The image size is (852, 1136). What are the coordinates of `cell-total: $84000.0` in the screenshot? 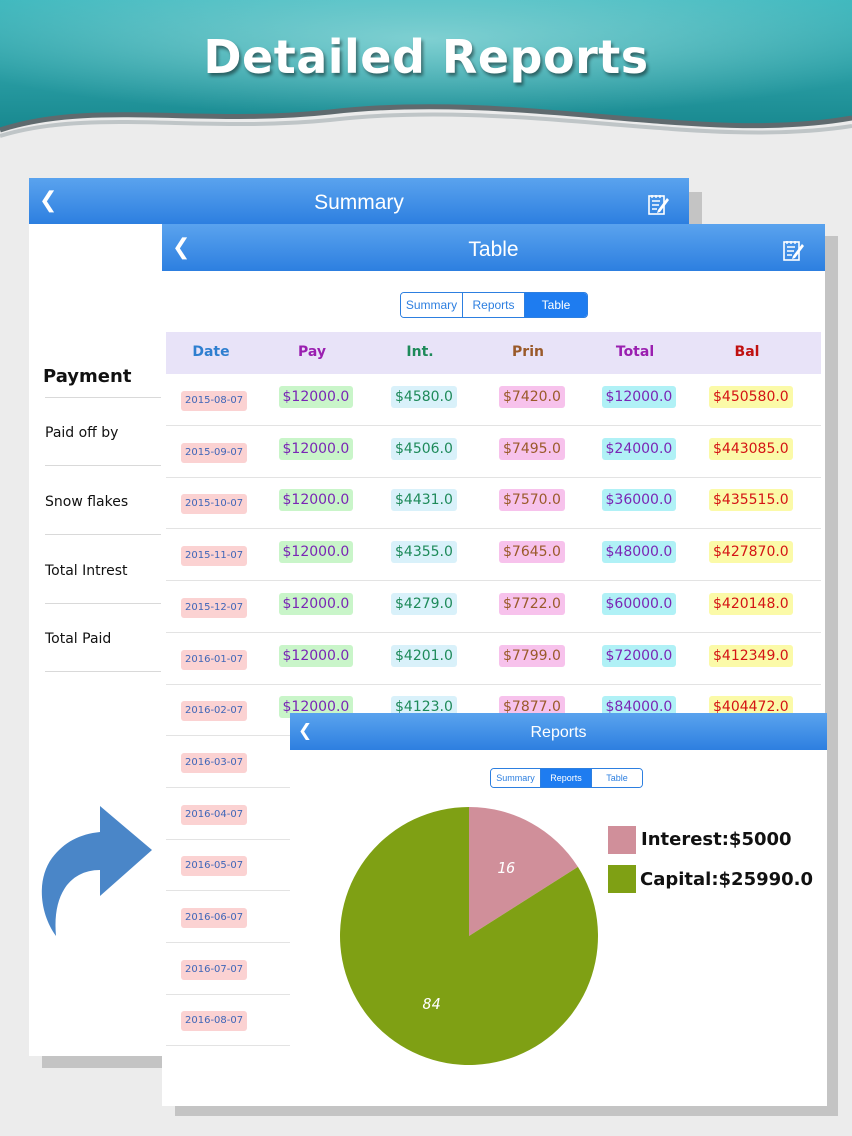 It's located at (639, 707).